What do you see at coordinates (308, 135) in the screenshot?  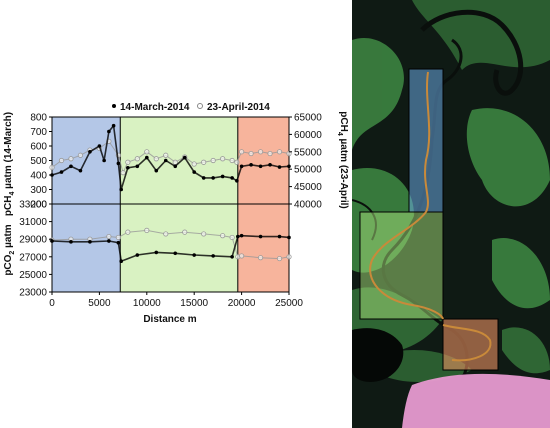 I see `y-tick-top-right-label: 60000` at bounding box center [308, 135].